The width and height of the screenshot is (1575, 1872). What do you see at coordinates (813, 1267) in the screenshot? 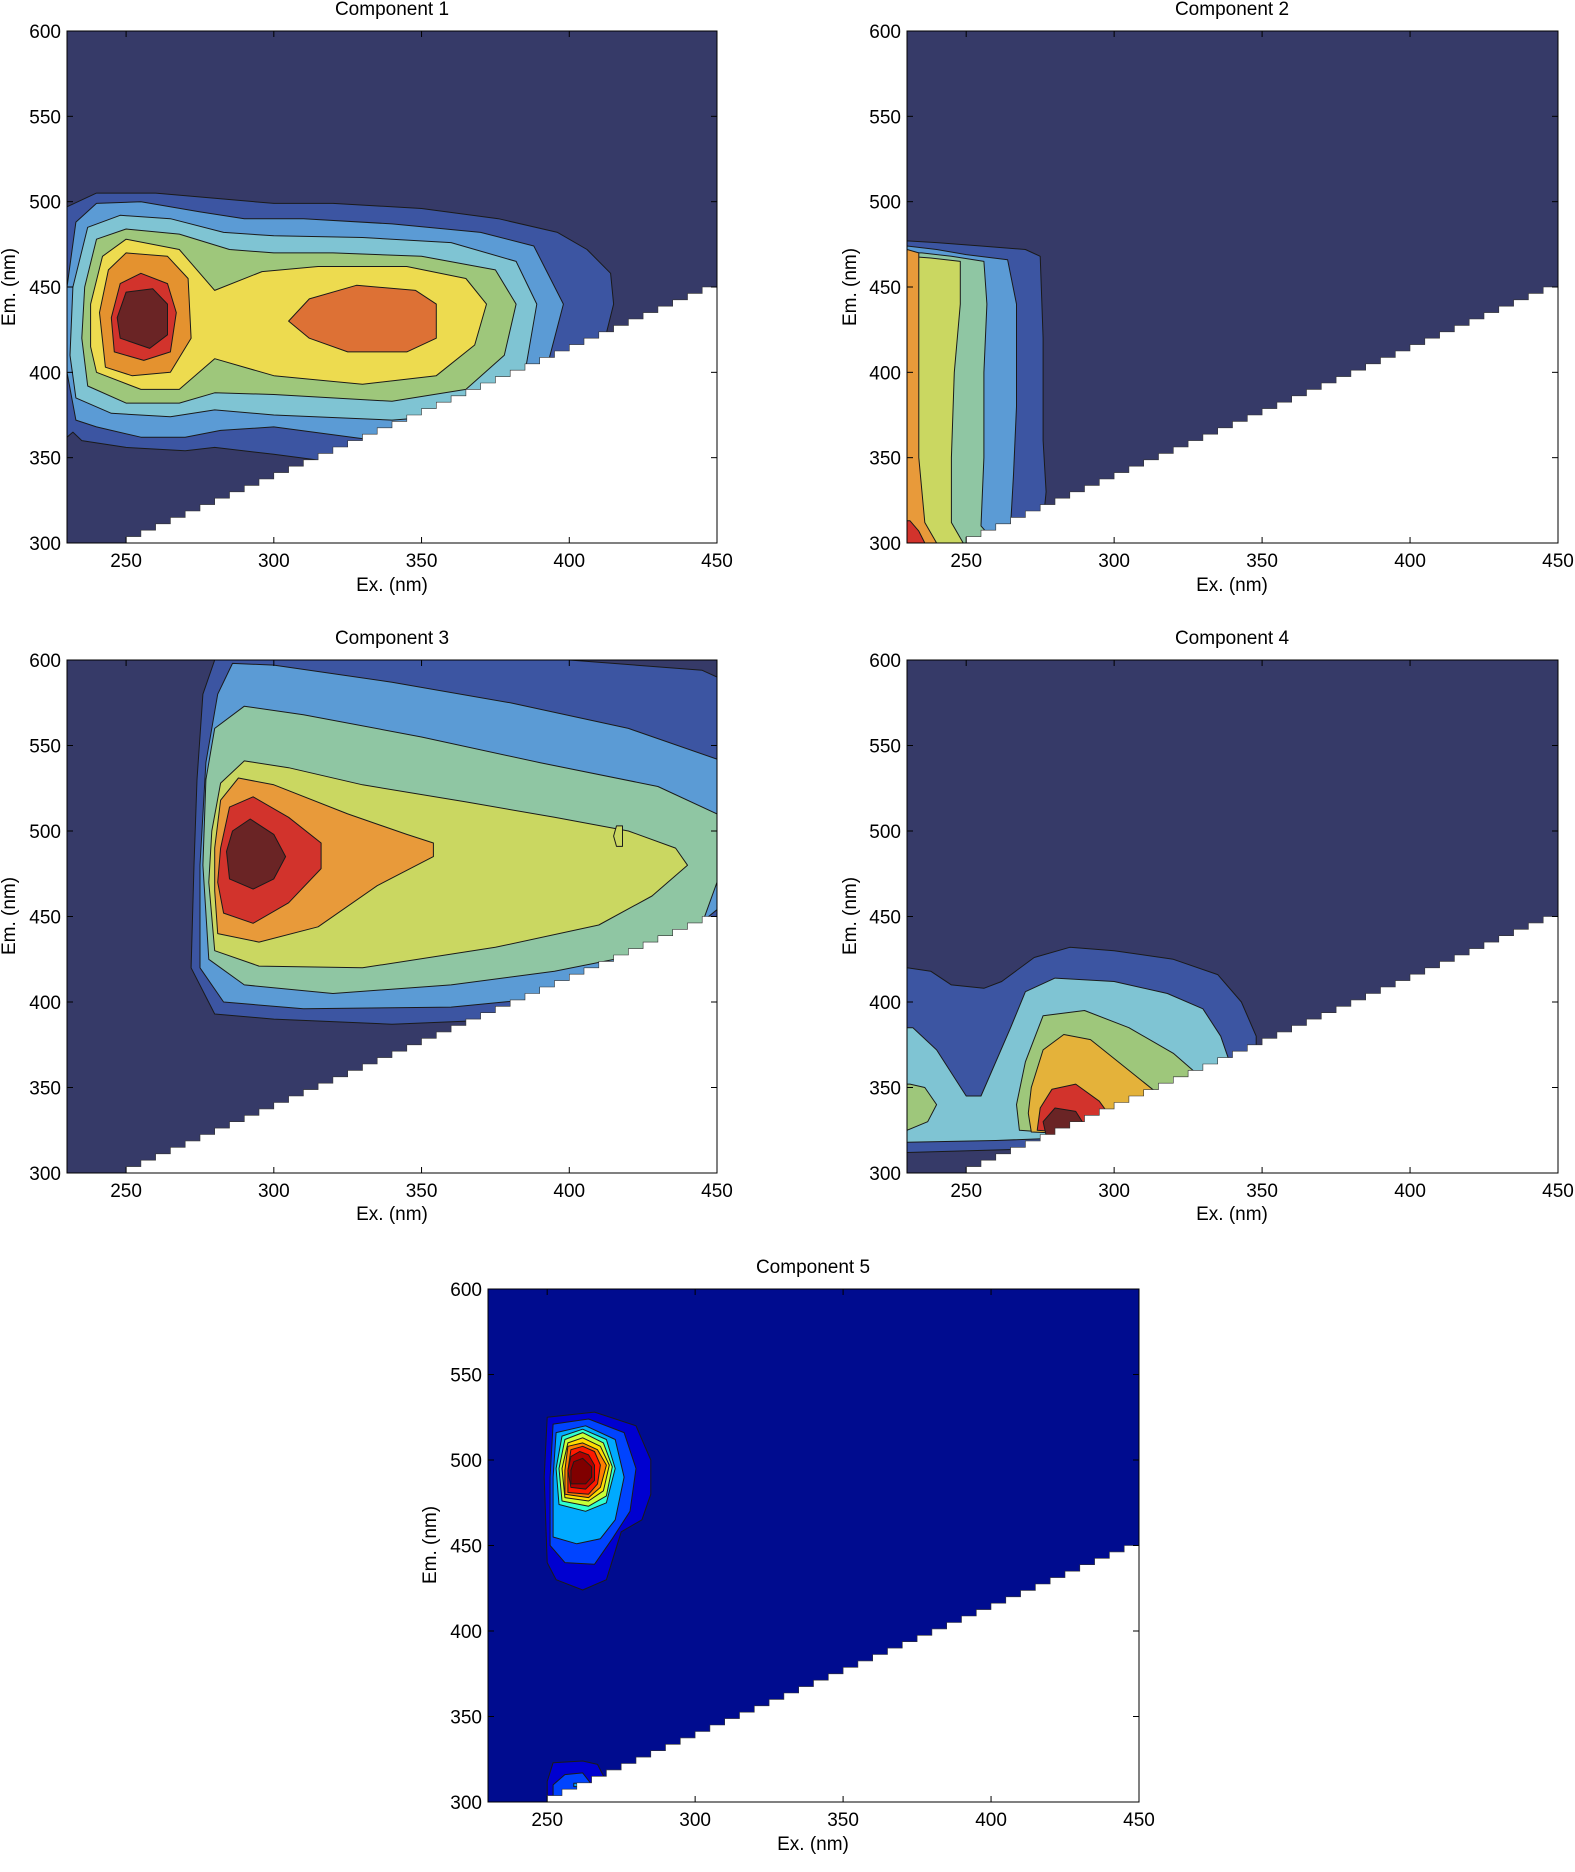
I see `panel-title: Component 5` at bounding box center [813, 1267].